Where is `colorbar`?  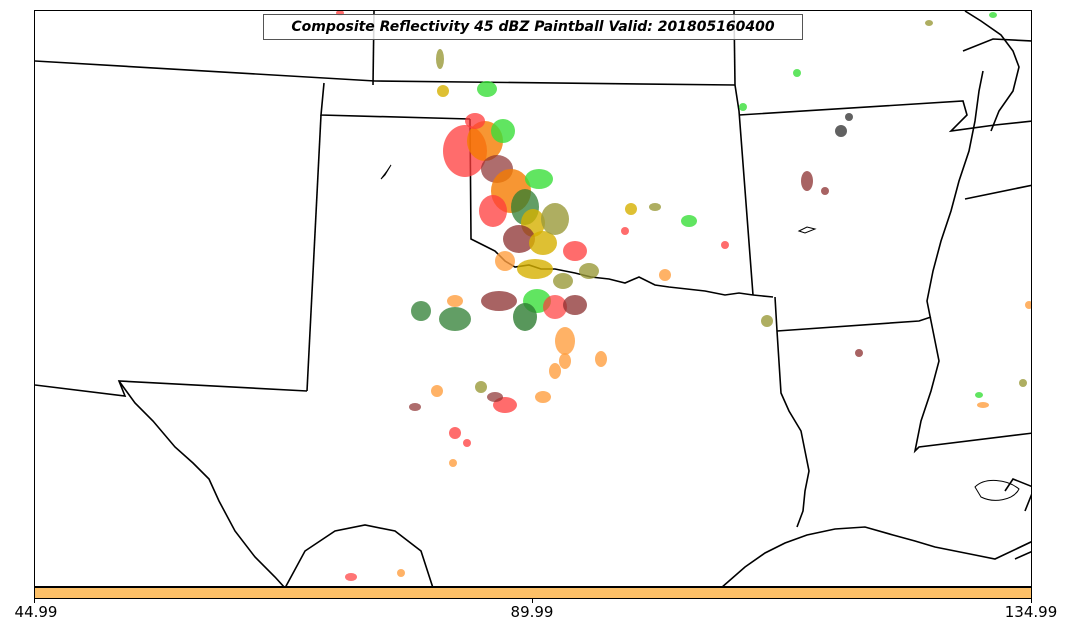 colorbar is located at coordinates (533, 593).